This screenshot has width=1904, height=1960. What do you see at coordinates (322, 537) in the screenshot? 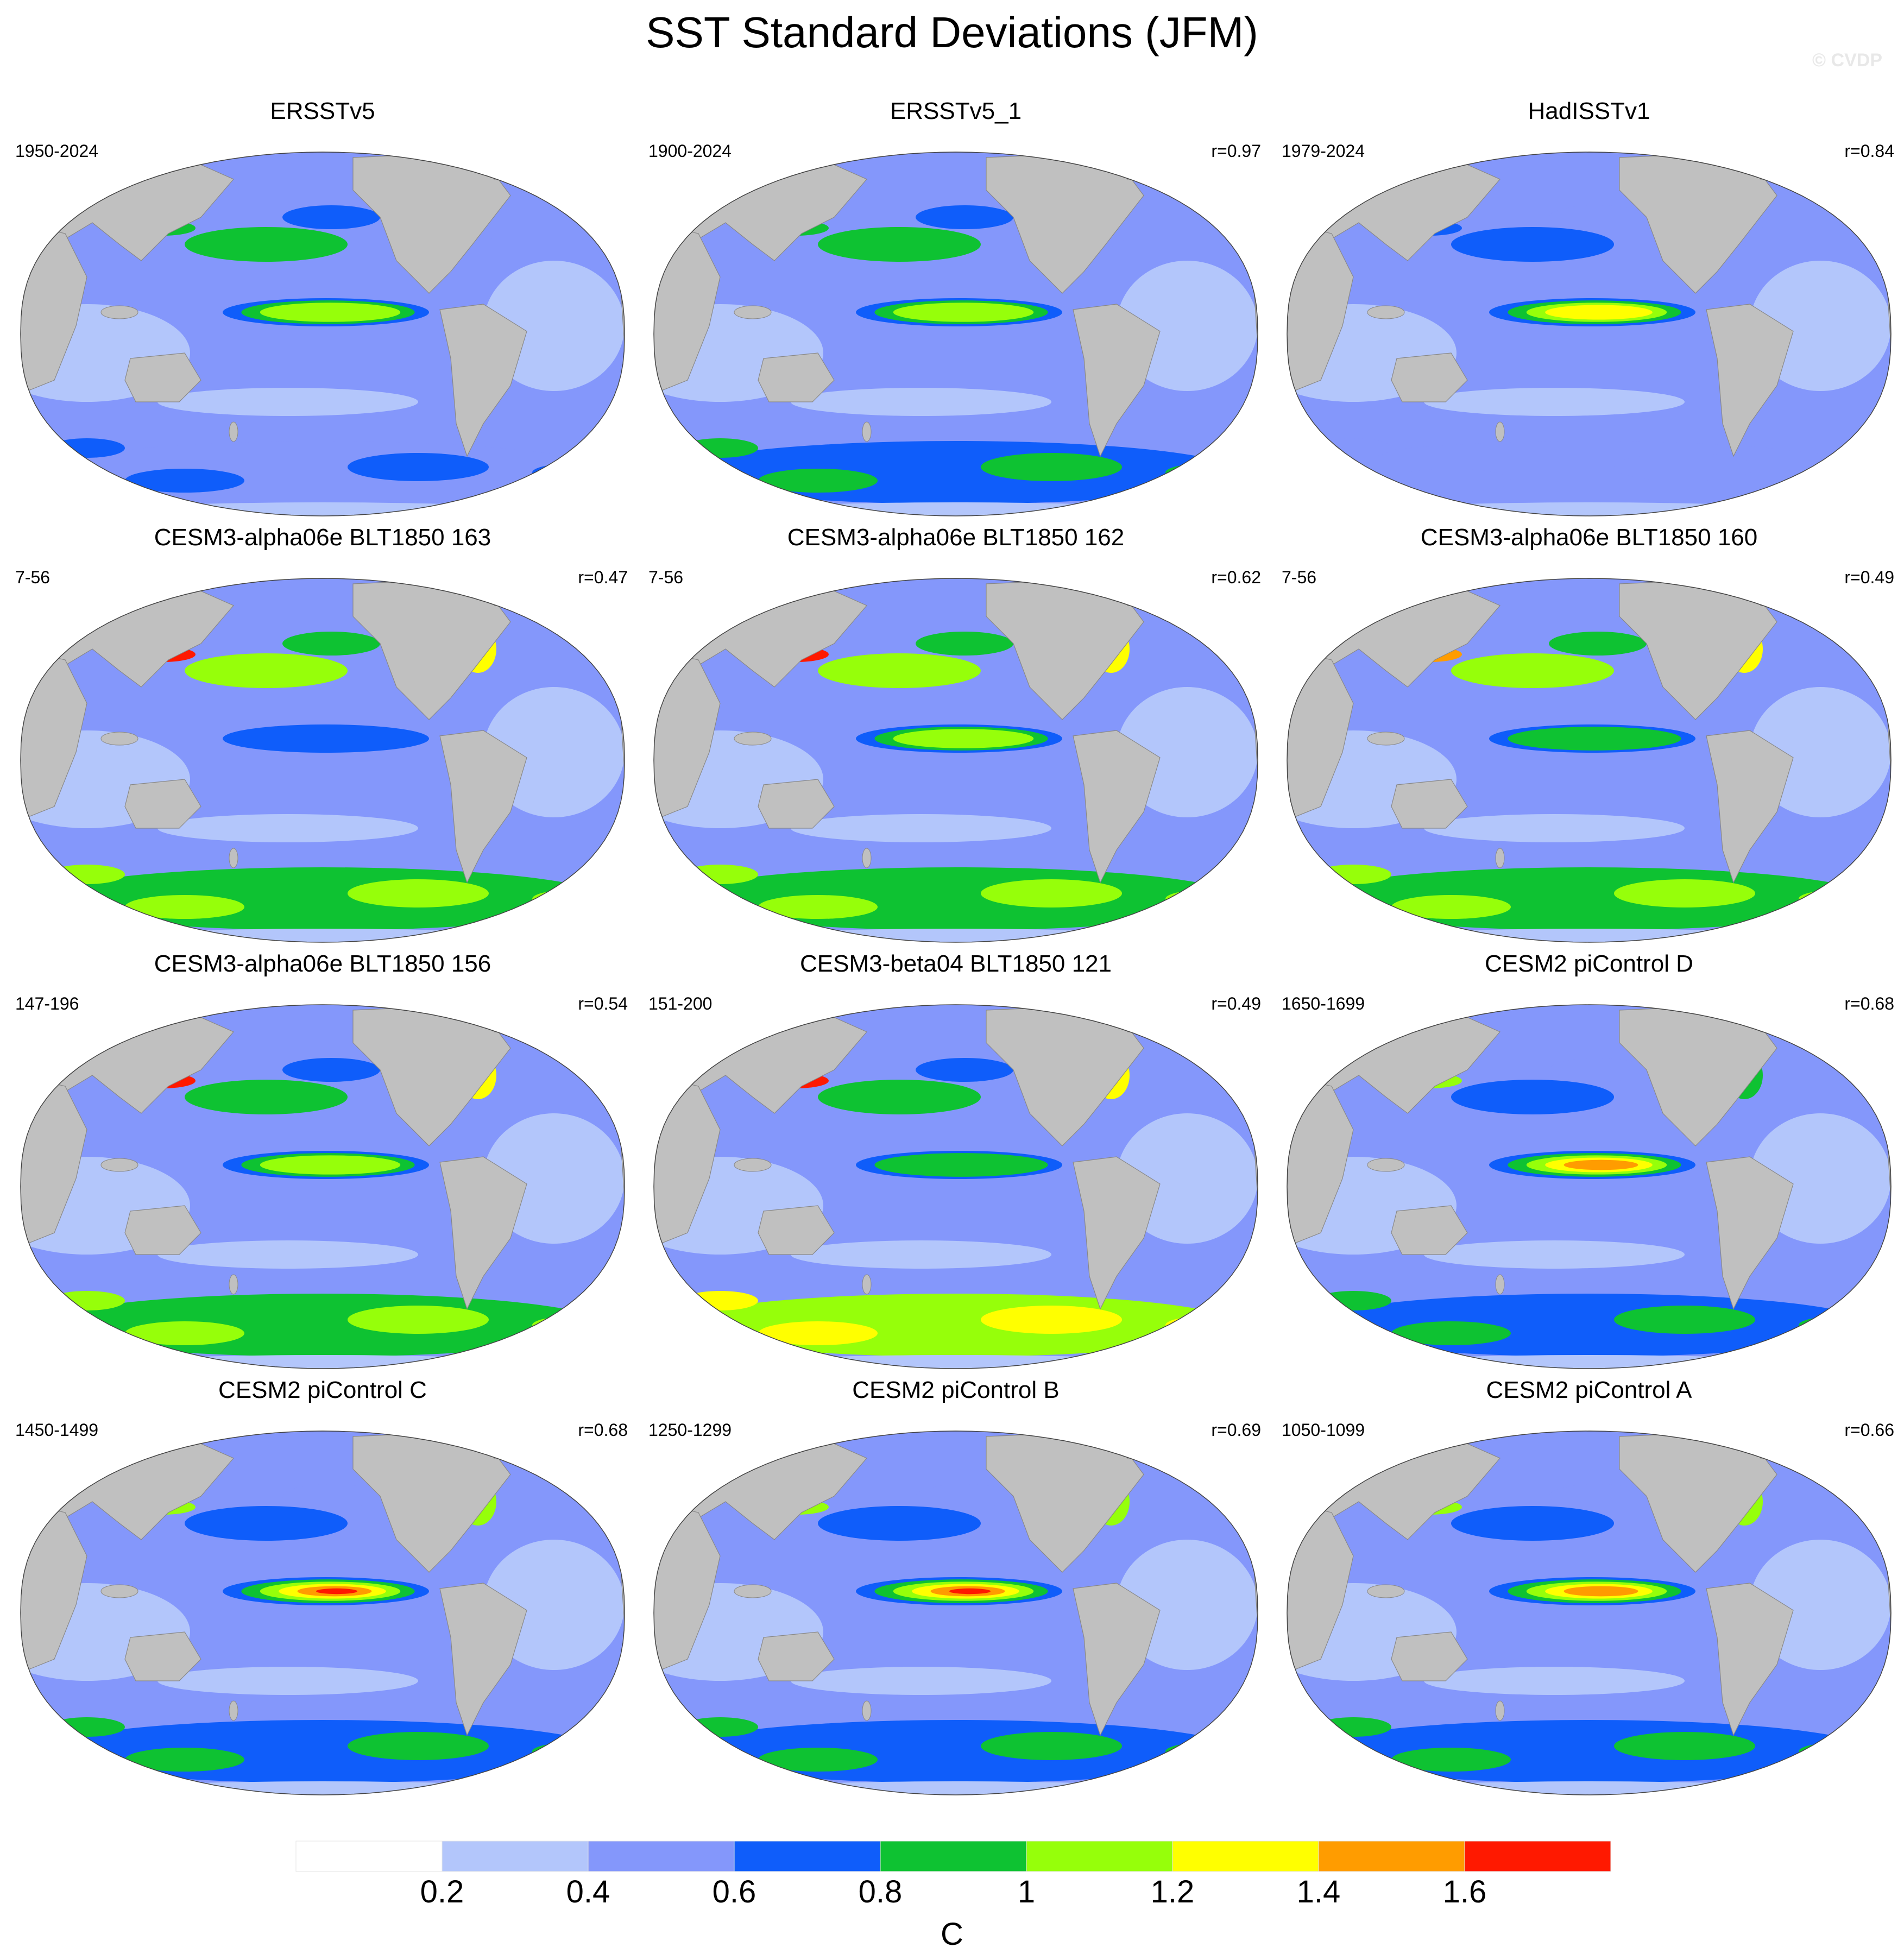
I see `panel-title: CESM3-alpha06e BLT1850 163` at bounding box center [322, 537].